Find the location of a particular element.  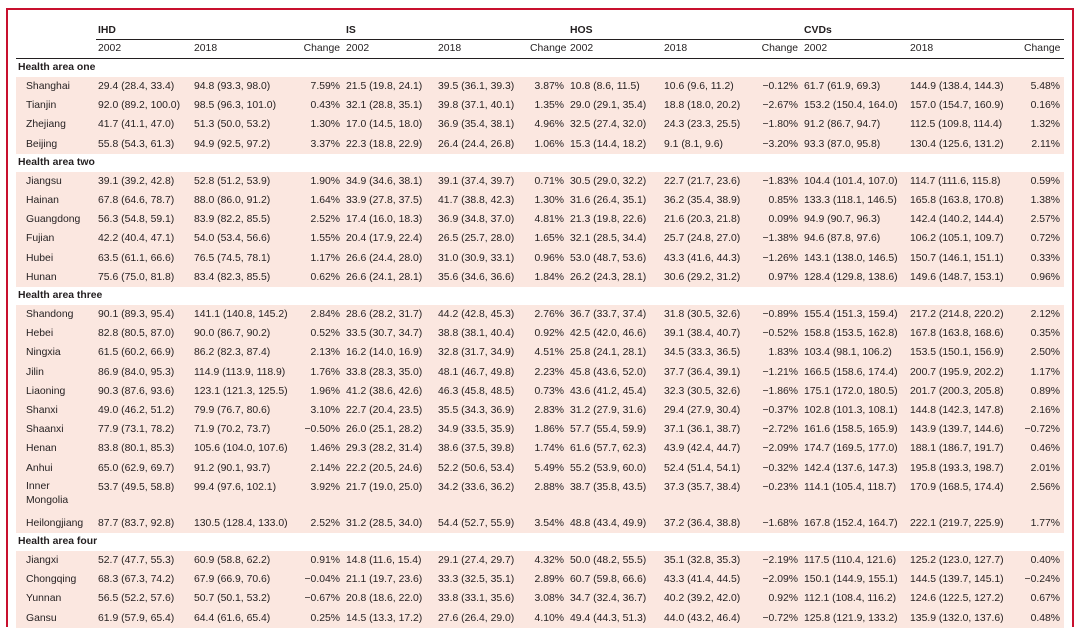

change-cell: 1.06% is located at coordinates (548, 144).